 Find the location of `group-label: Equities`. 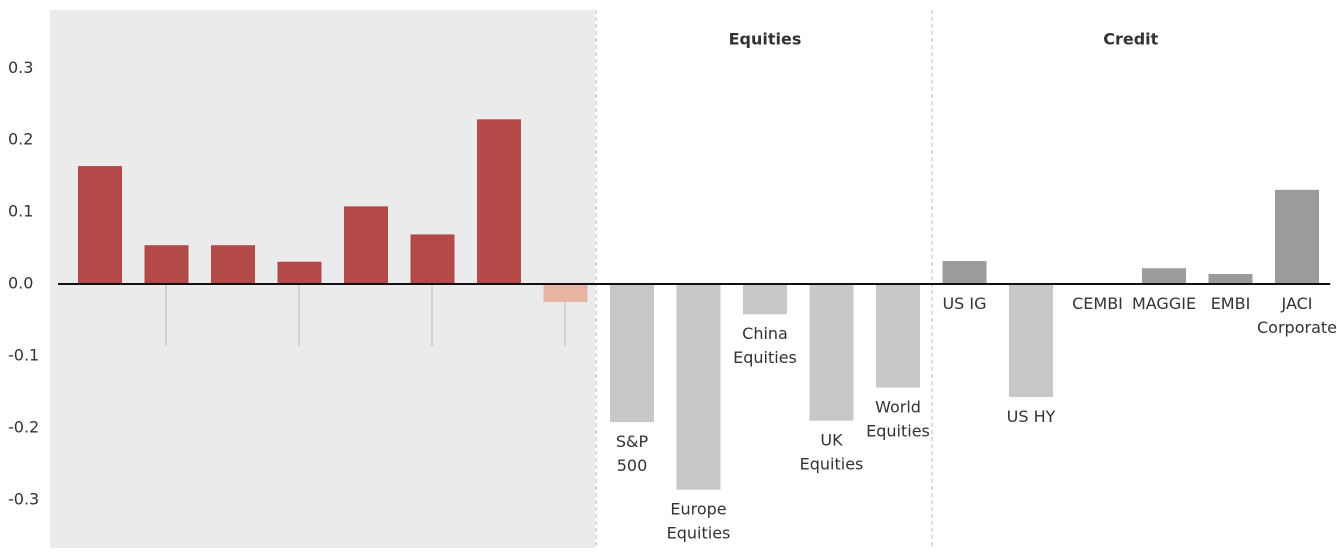

group-label: Equities is located at coordinates (765, 39).